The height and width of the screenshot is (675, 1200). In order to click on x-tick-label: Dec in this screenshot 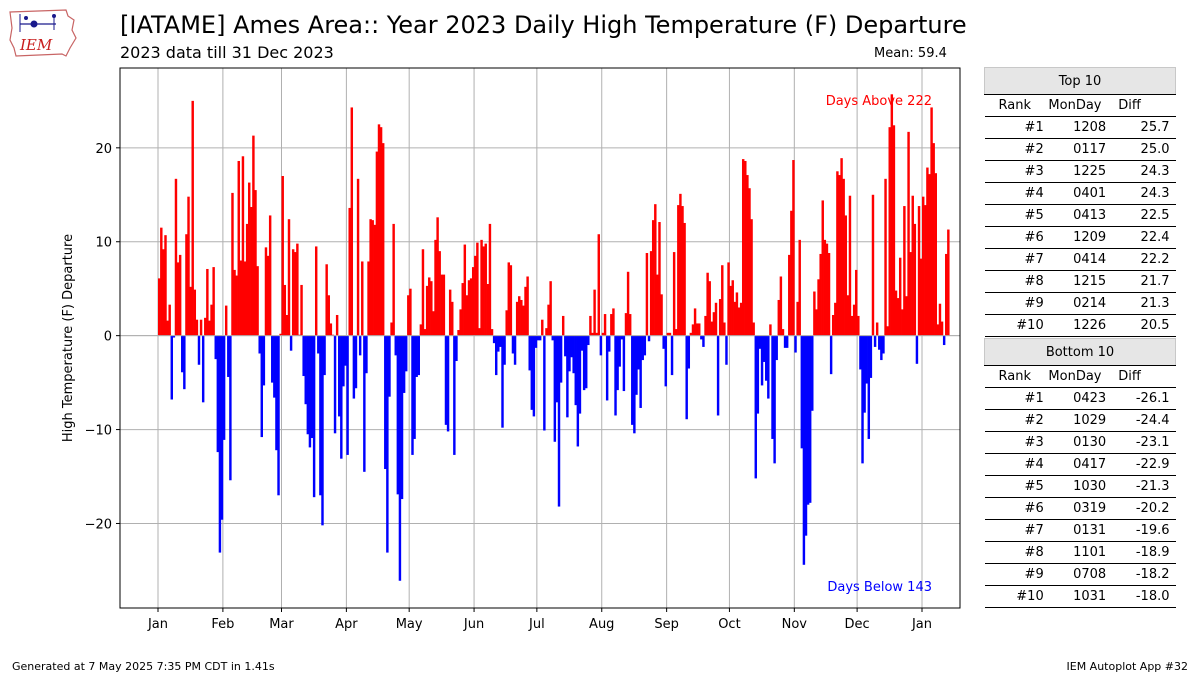, I will do `click(857, 624)`.